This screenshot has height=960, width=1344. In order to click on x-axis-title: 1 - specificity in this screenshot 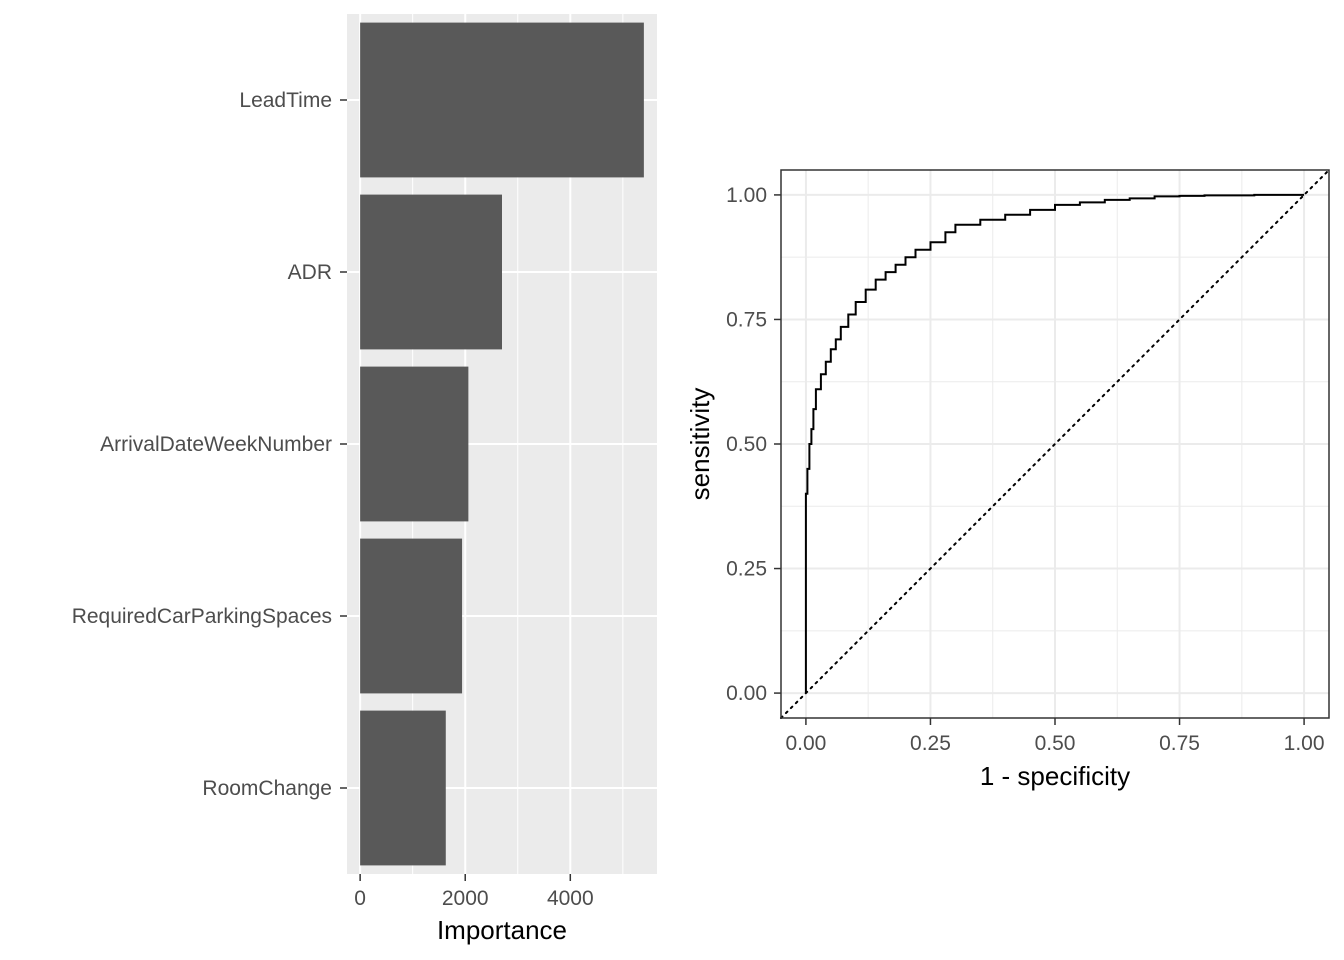, I will do `click(1055, 776)`.